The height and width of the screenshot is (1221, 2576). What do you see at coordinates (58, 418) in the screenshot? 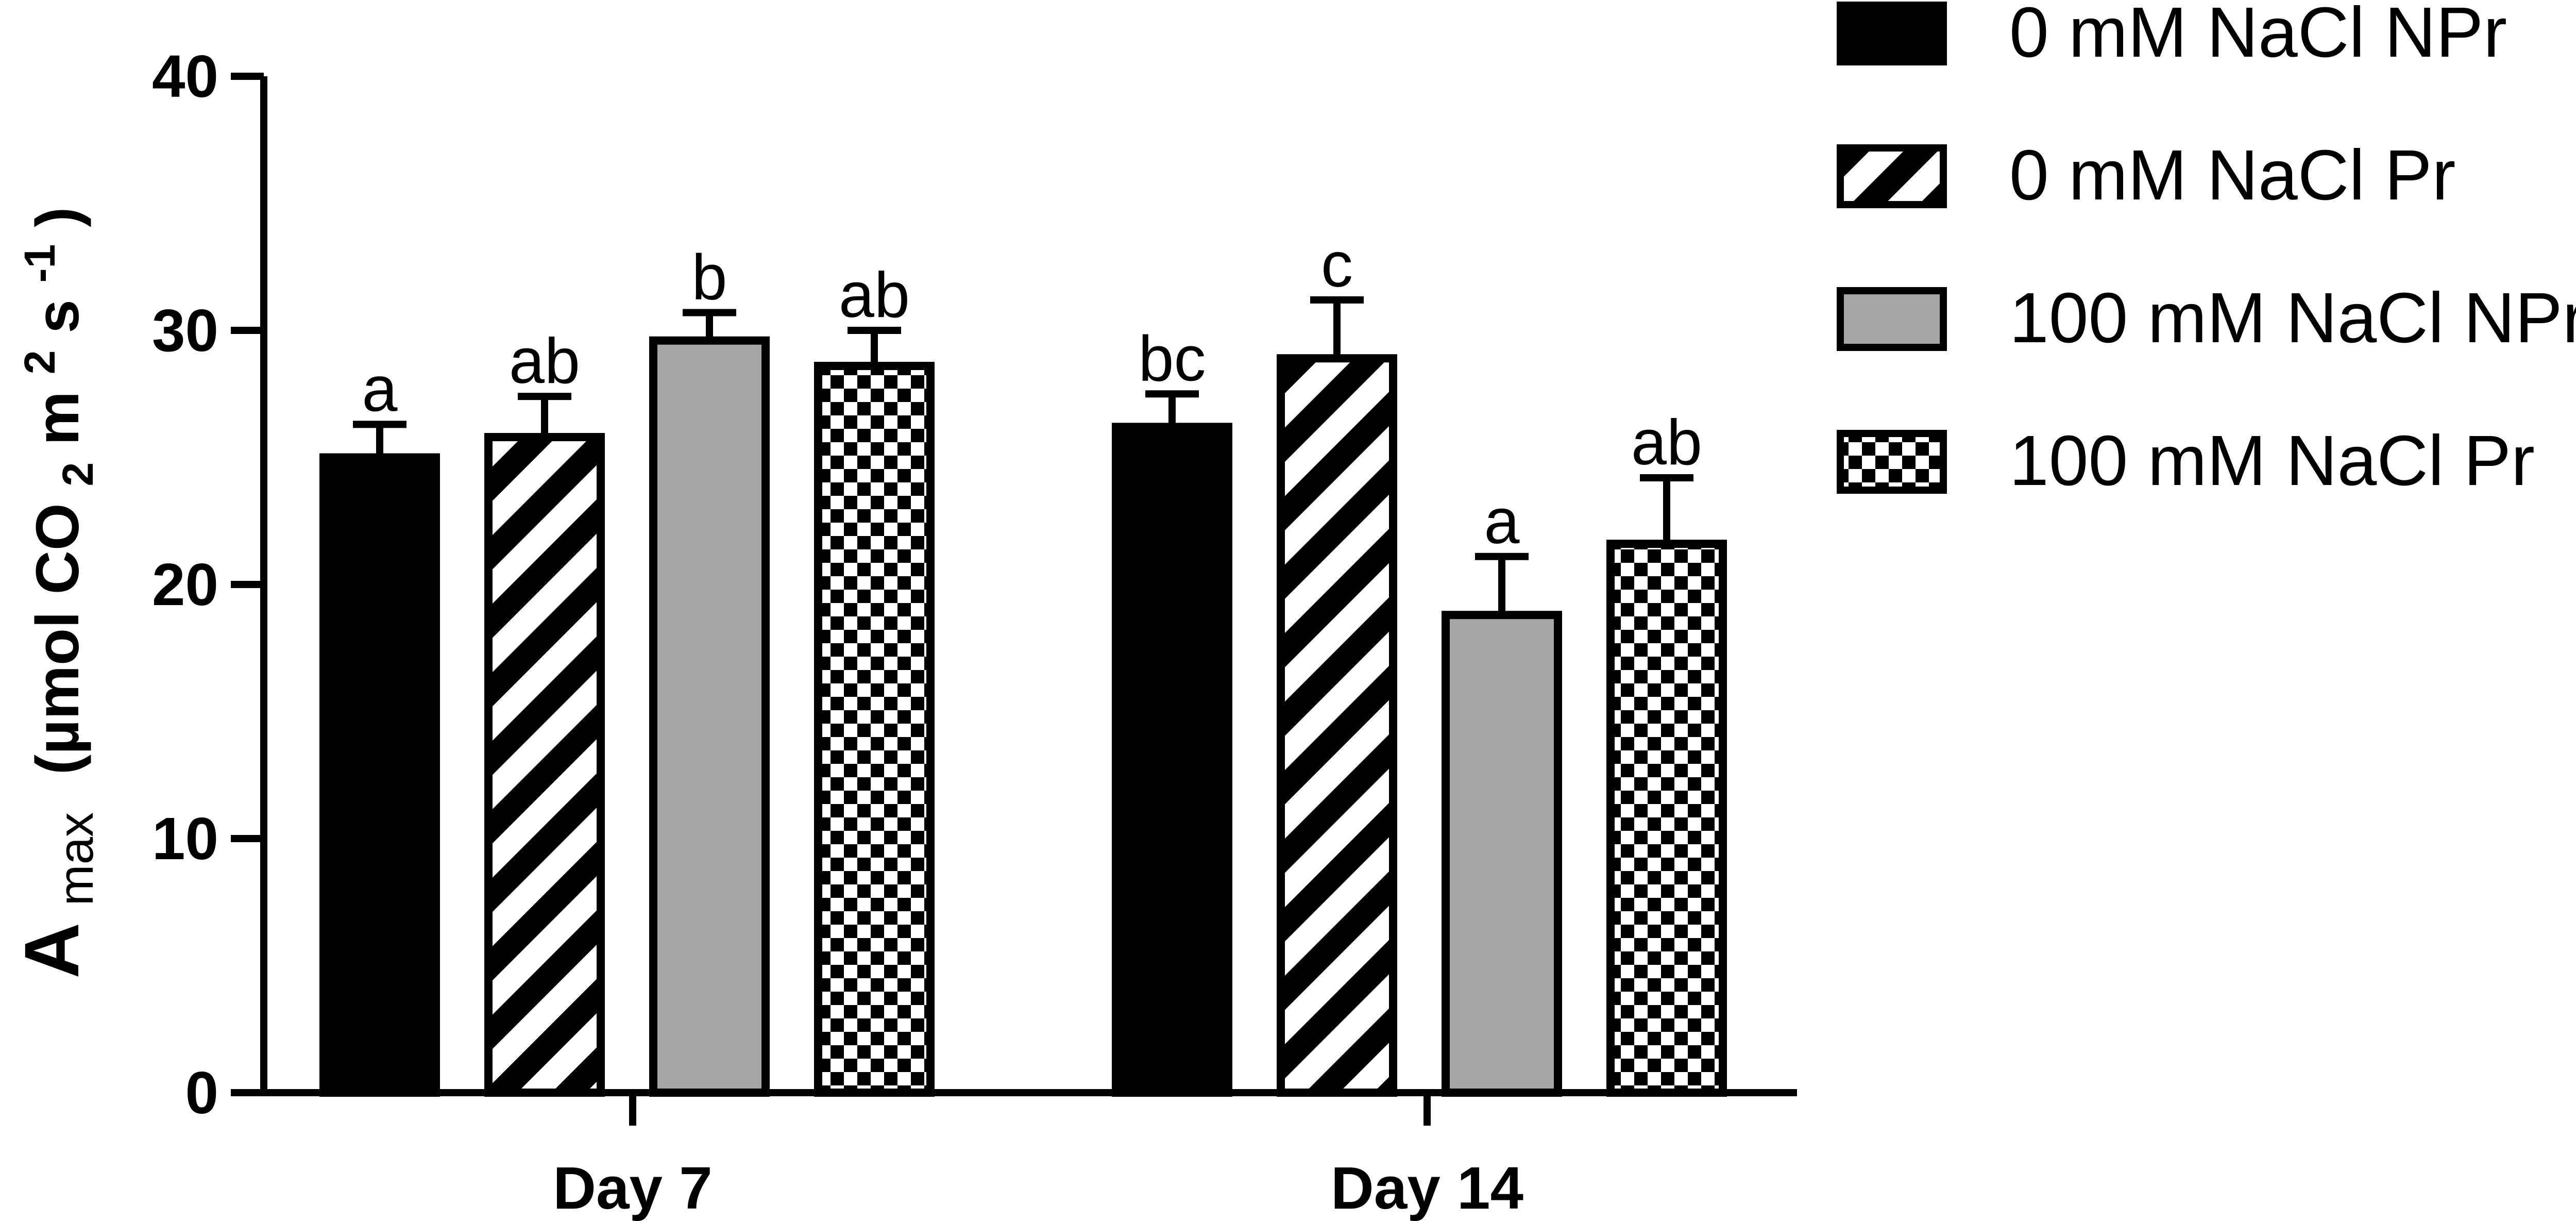
I see `ylabel-unit-mid: m` at bounding box center [58, 418].